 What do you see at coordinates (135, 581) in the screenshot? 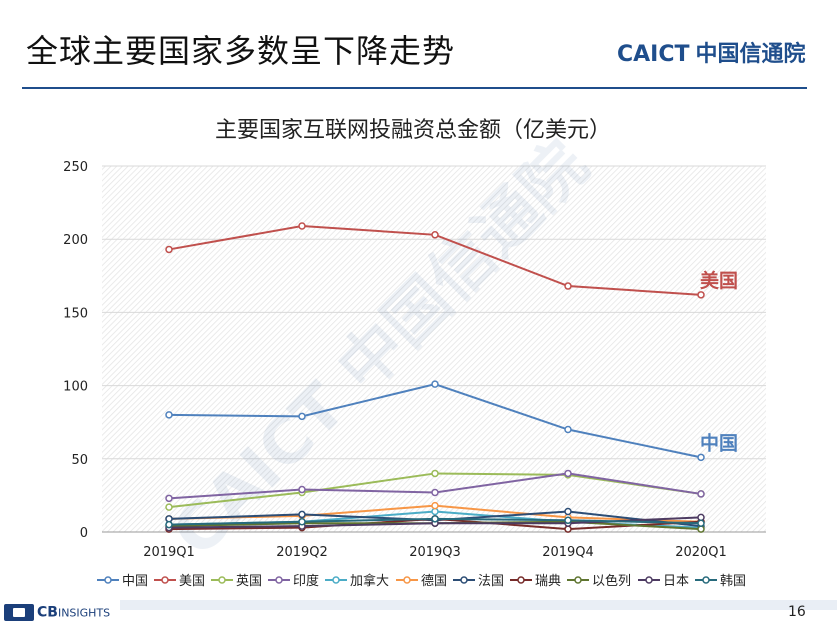
I see `legend-label: 中国` at bounding box center [135, 581].